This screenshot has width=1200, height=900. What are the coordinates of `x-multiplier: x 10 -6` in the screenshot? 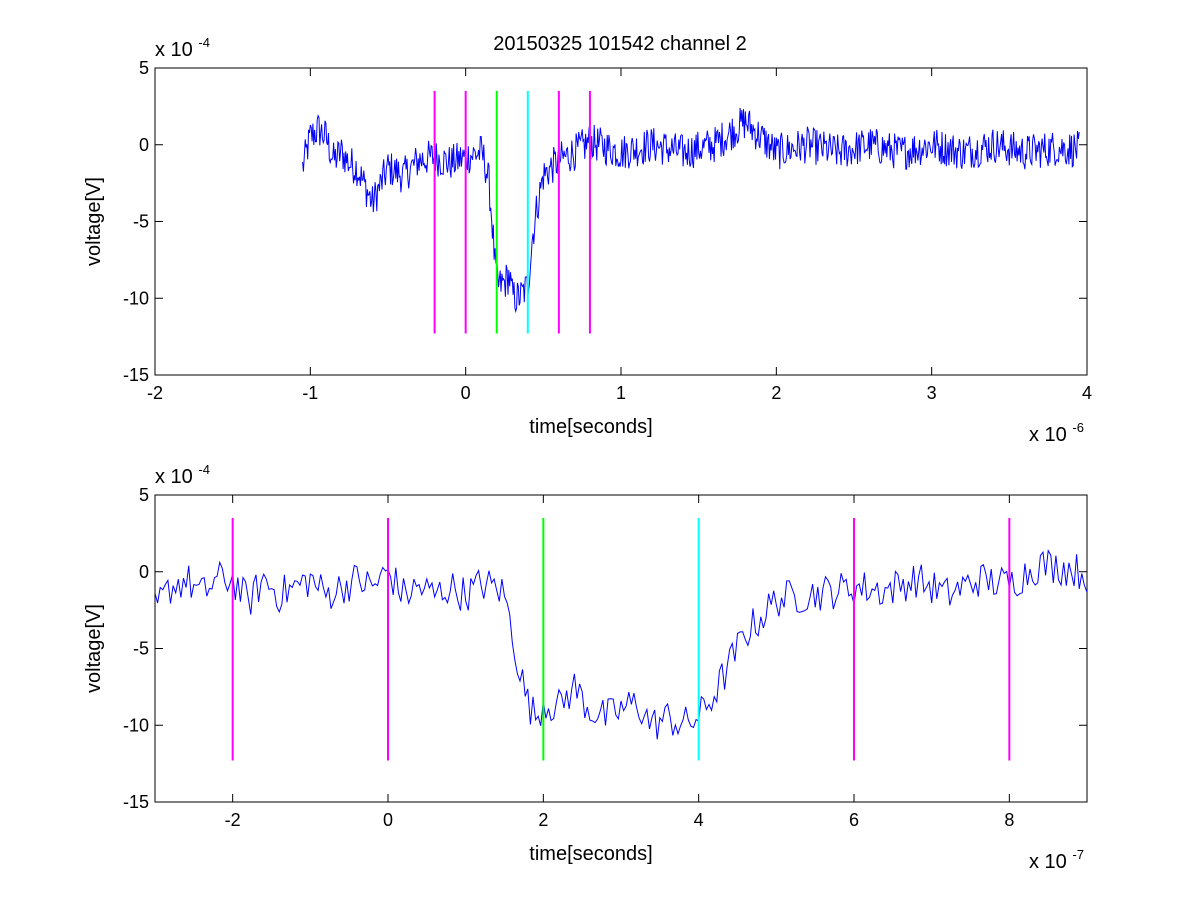 It's located at (1056, 433).